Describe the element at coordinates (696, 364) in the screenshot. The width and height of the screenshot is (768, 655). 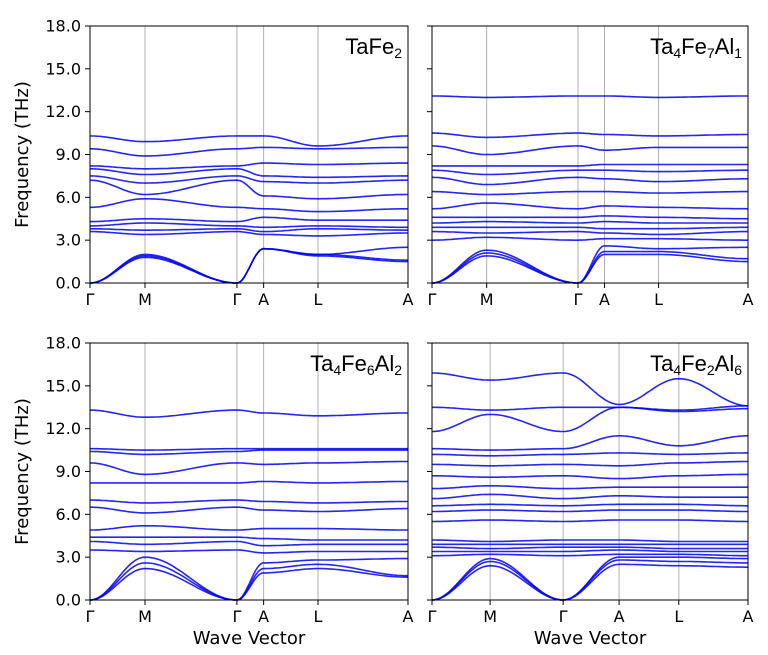
I see `panel-title: Ta4Fe2Al6` at that location.